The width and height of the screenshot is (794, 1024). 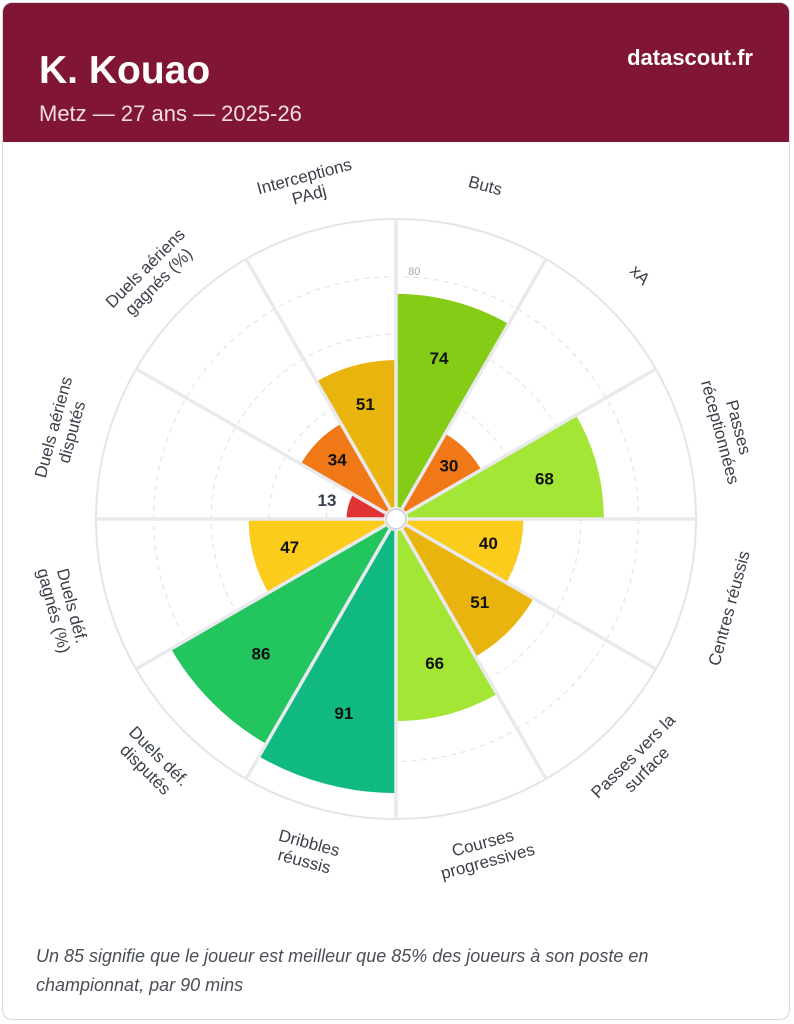 I want to click on site-brand: datascout.fr, so click(x=690, y=57).